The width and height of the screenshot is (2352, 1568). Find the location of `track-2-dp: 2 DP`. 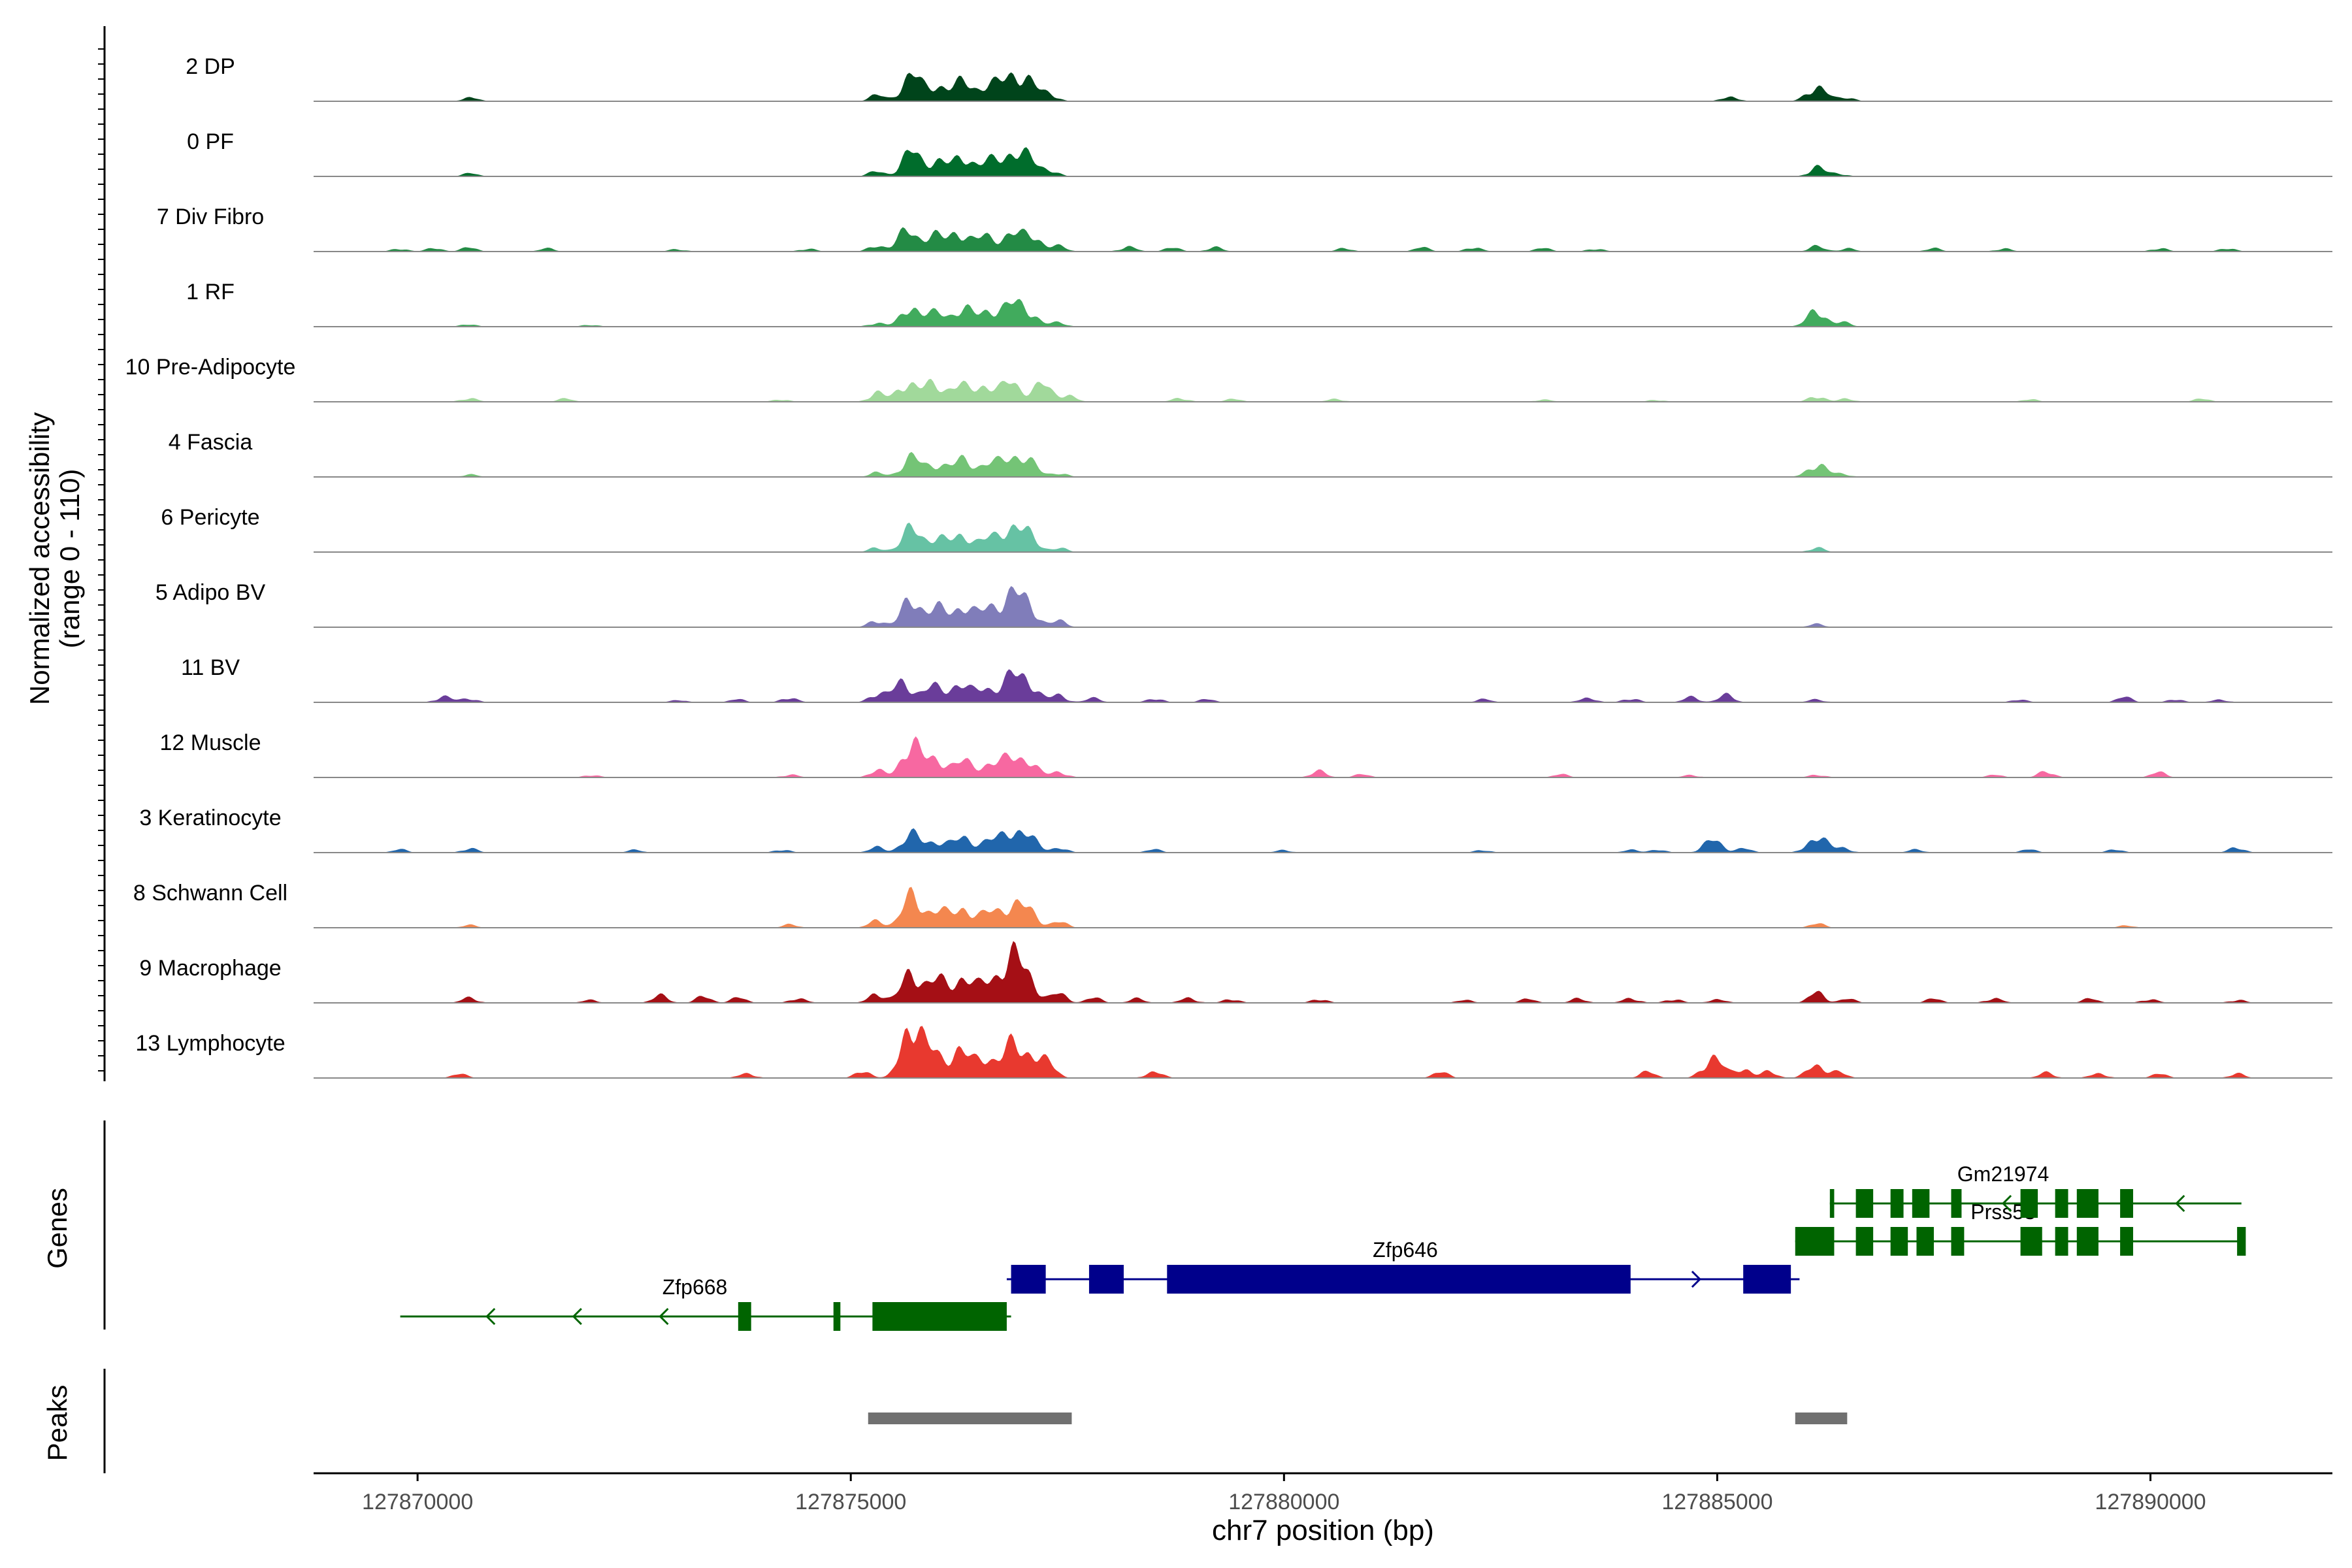

track-2-dp: 2 DP is located at coordinates (1259, 78).